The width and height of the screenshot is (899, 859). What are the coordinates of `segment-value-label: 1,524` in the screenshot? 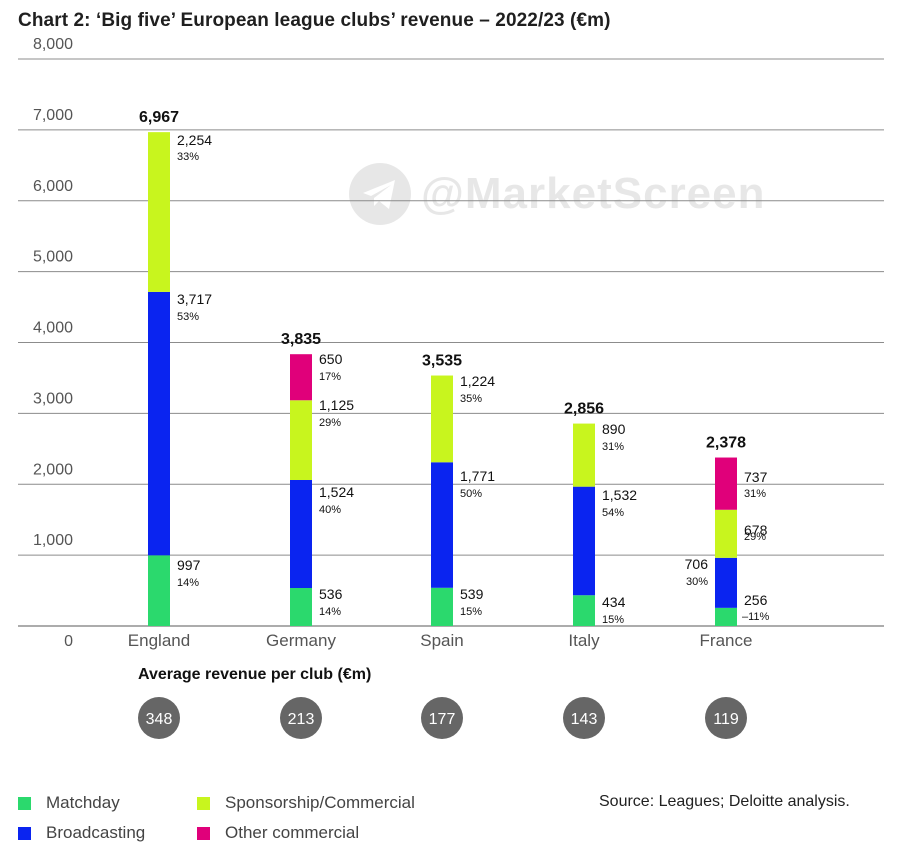 It's located at (336, 492).